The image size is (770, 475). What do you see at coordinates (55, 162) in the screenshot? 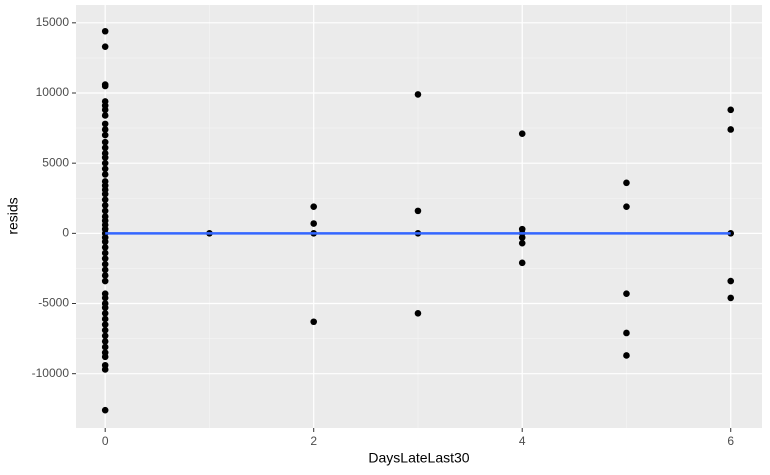
I see `y-tick-label: 5000` at bounding box center [55, 162].